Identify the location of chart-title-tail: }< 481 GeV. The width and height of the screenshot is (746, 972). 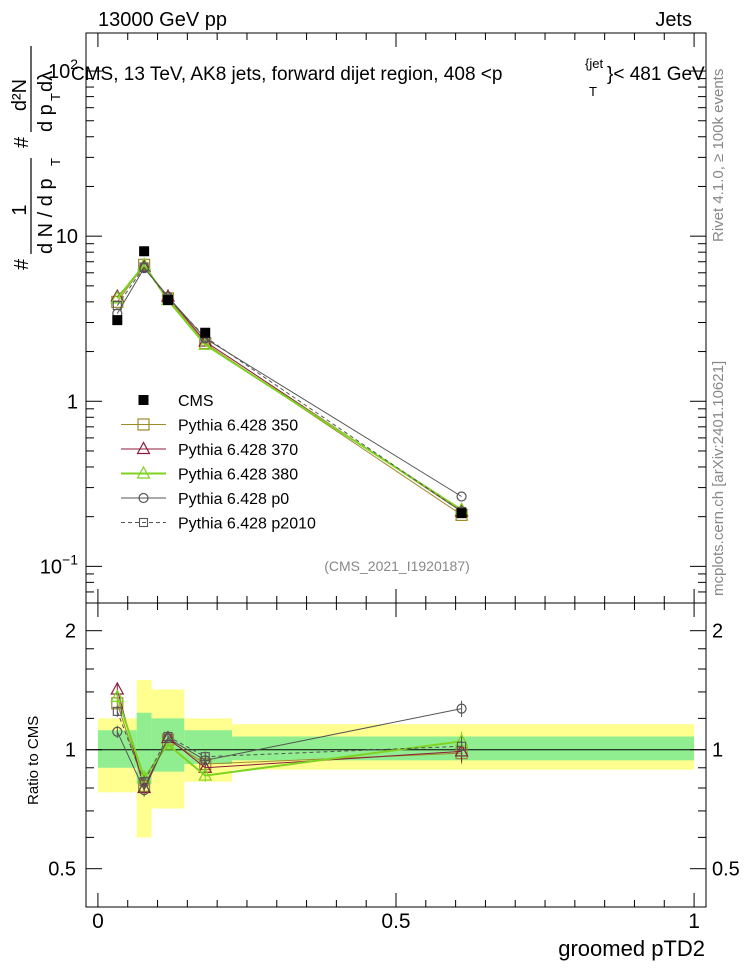
(656, 74).